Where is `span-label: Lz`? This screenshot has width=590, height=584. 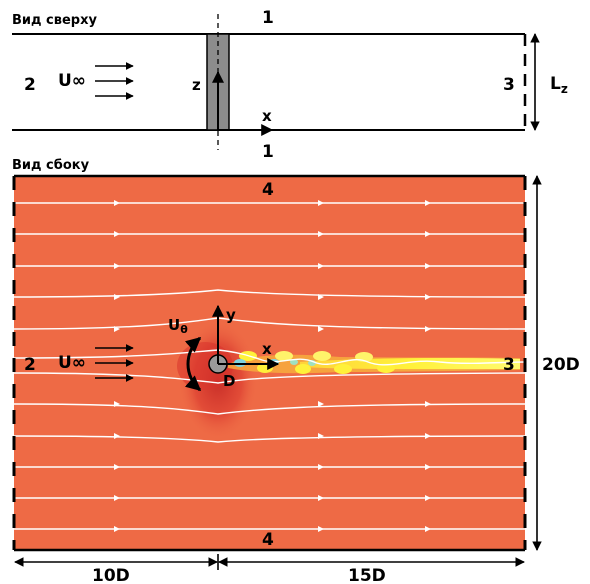 span-label: Lz is located at coordinates (559, 85).